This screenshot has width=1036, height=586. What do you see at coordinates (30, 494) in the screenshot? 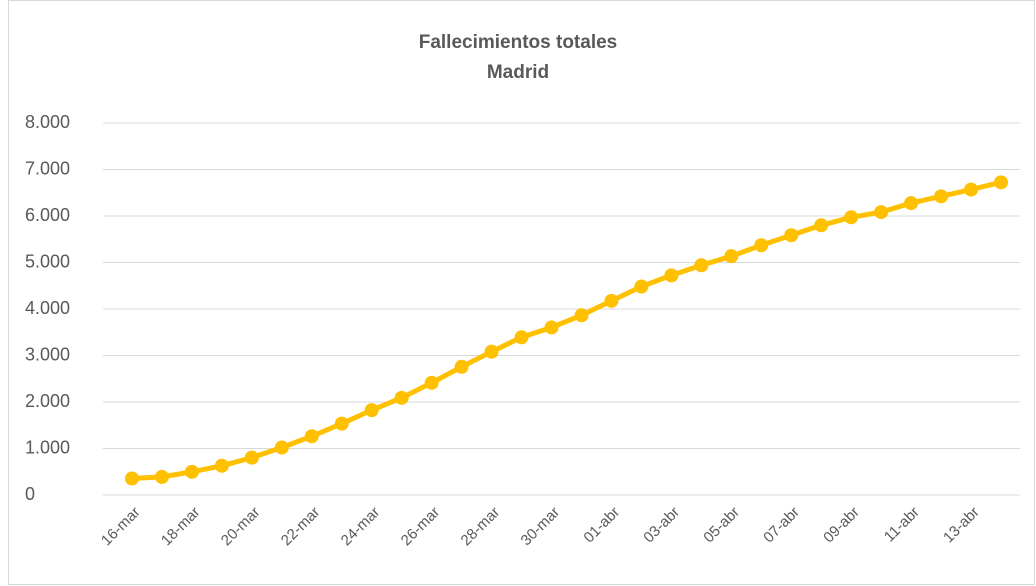
I see `y-tick-label: 0` at bounding box center [30, 494].